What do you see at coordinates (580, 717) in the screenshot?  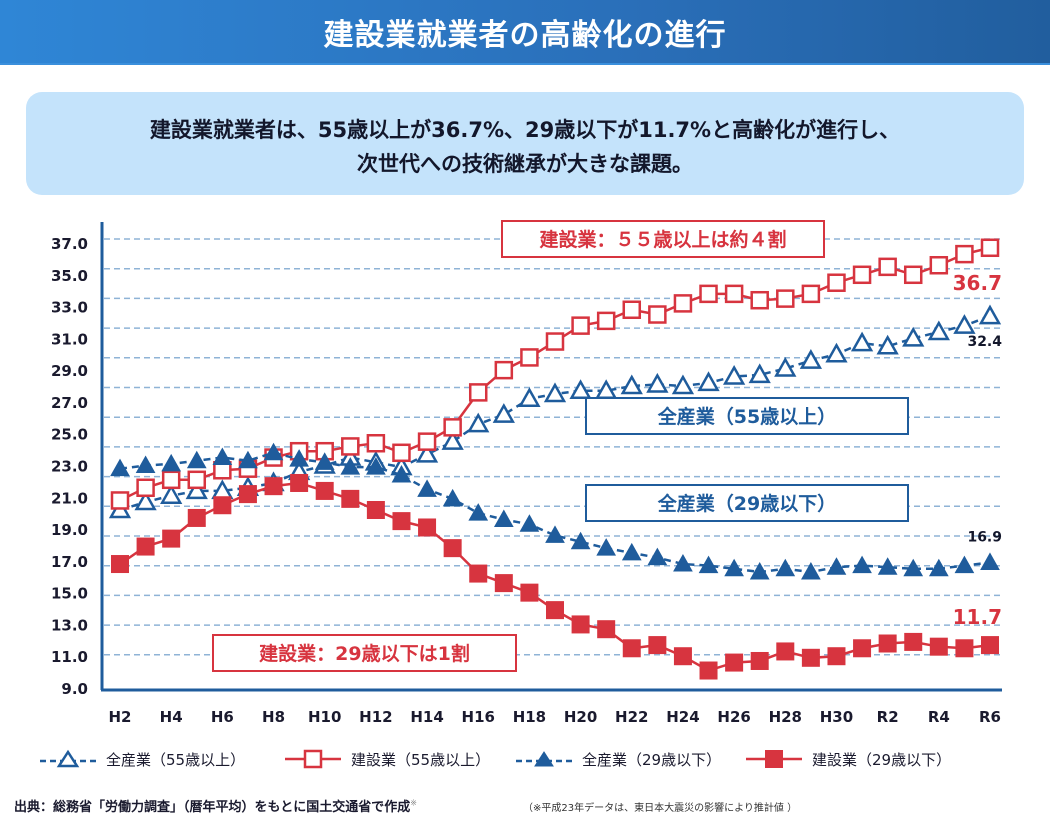 I see `x-tick-label: H20` at bounding box center [580, 717].